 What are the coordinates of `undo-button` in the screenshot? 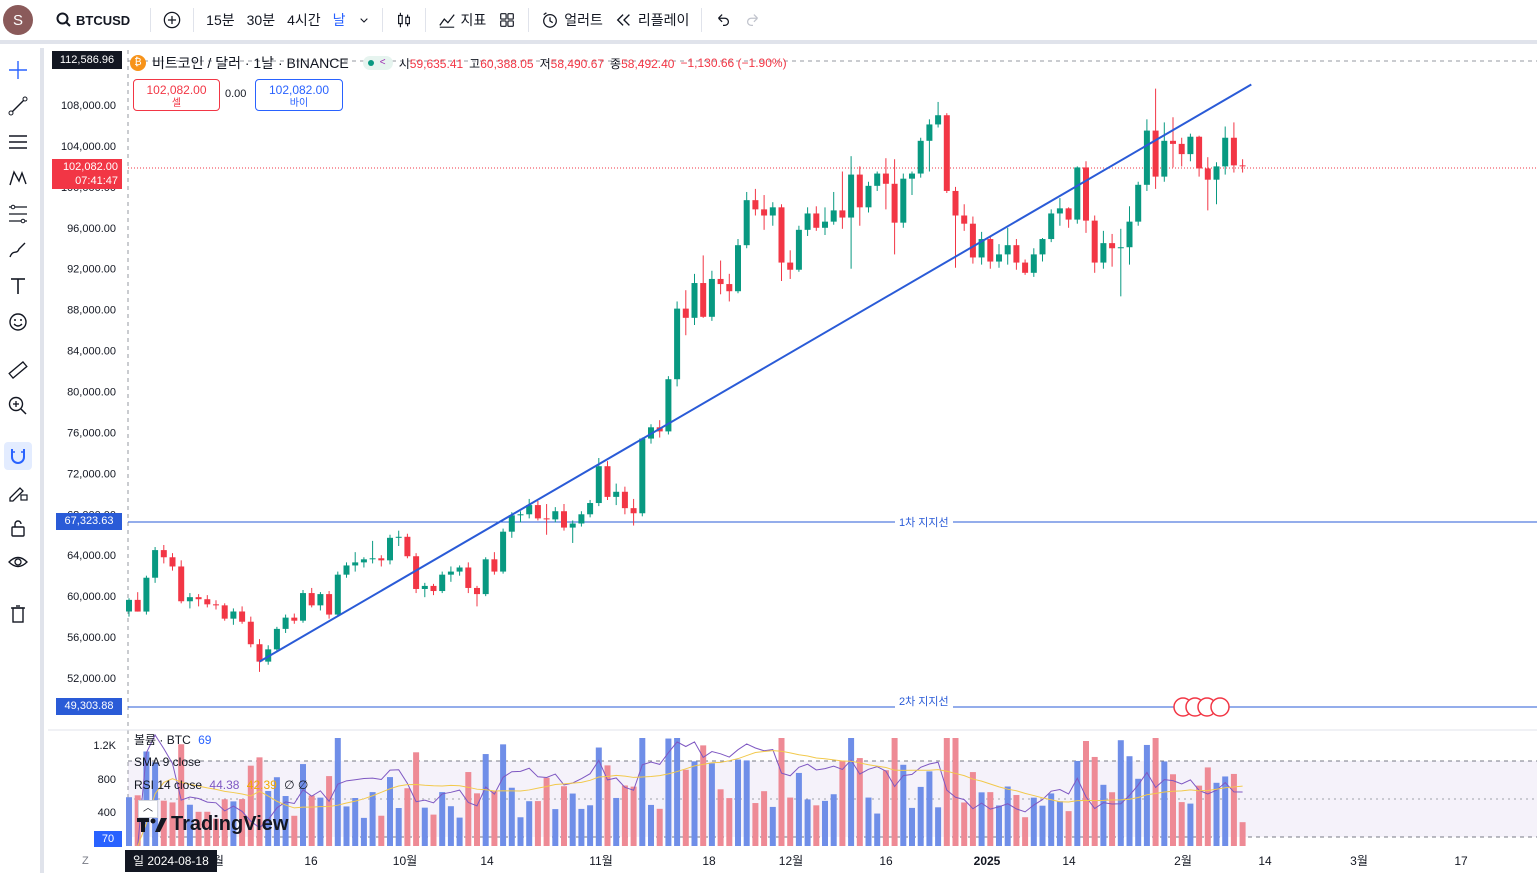 It's located at (723, 21).